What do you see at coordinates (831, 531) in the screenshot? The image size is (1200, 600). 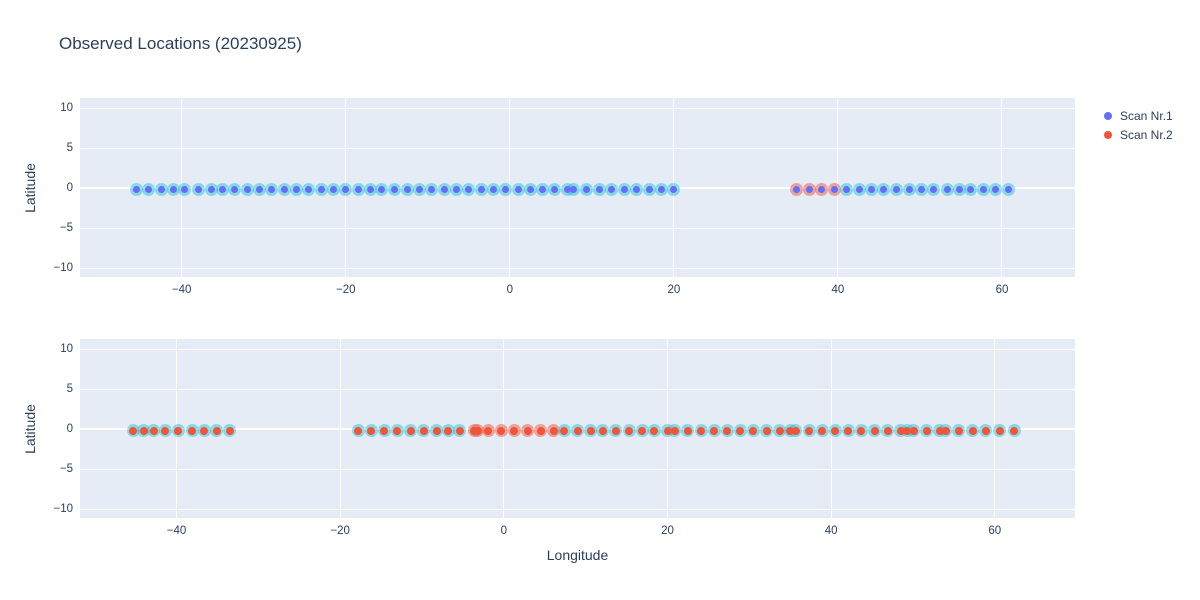 I see `x-tick-label: 40` at bounding box center [831, 531].